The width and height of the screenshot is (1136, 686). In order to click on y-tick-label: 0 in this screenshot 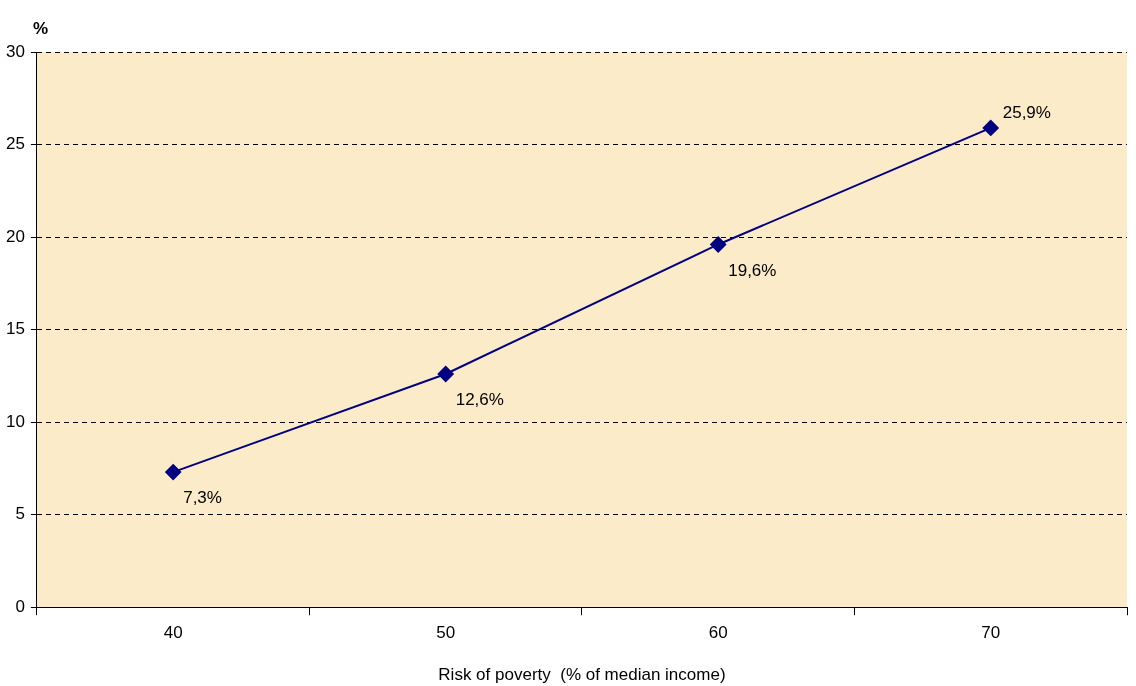, I will do `click(20, 606)`.